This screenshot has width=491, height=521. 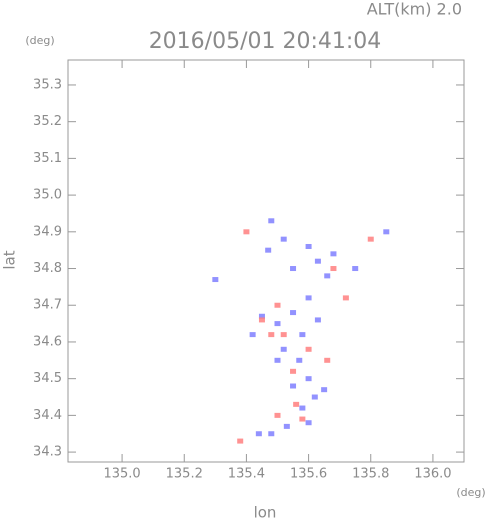 What do you see at coordinates (47, 268) in the screenshot?
I see `y-tick-label: 34.8` at bounding box center [47, 268].